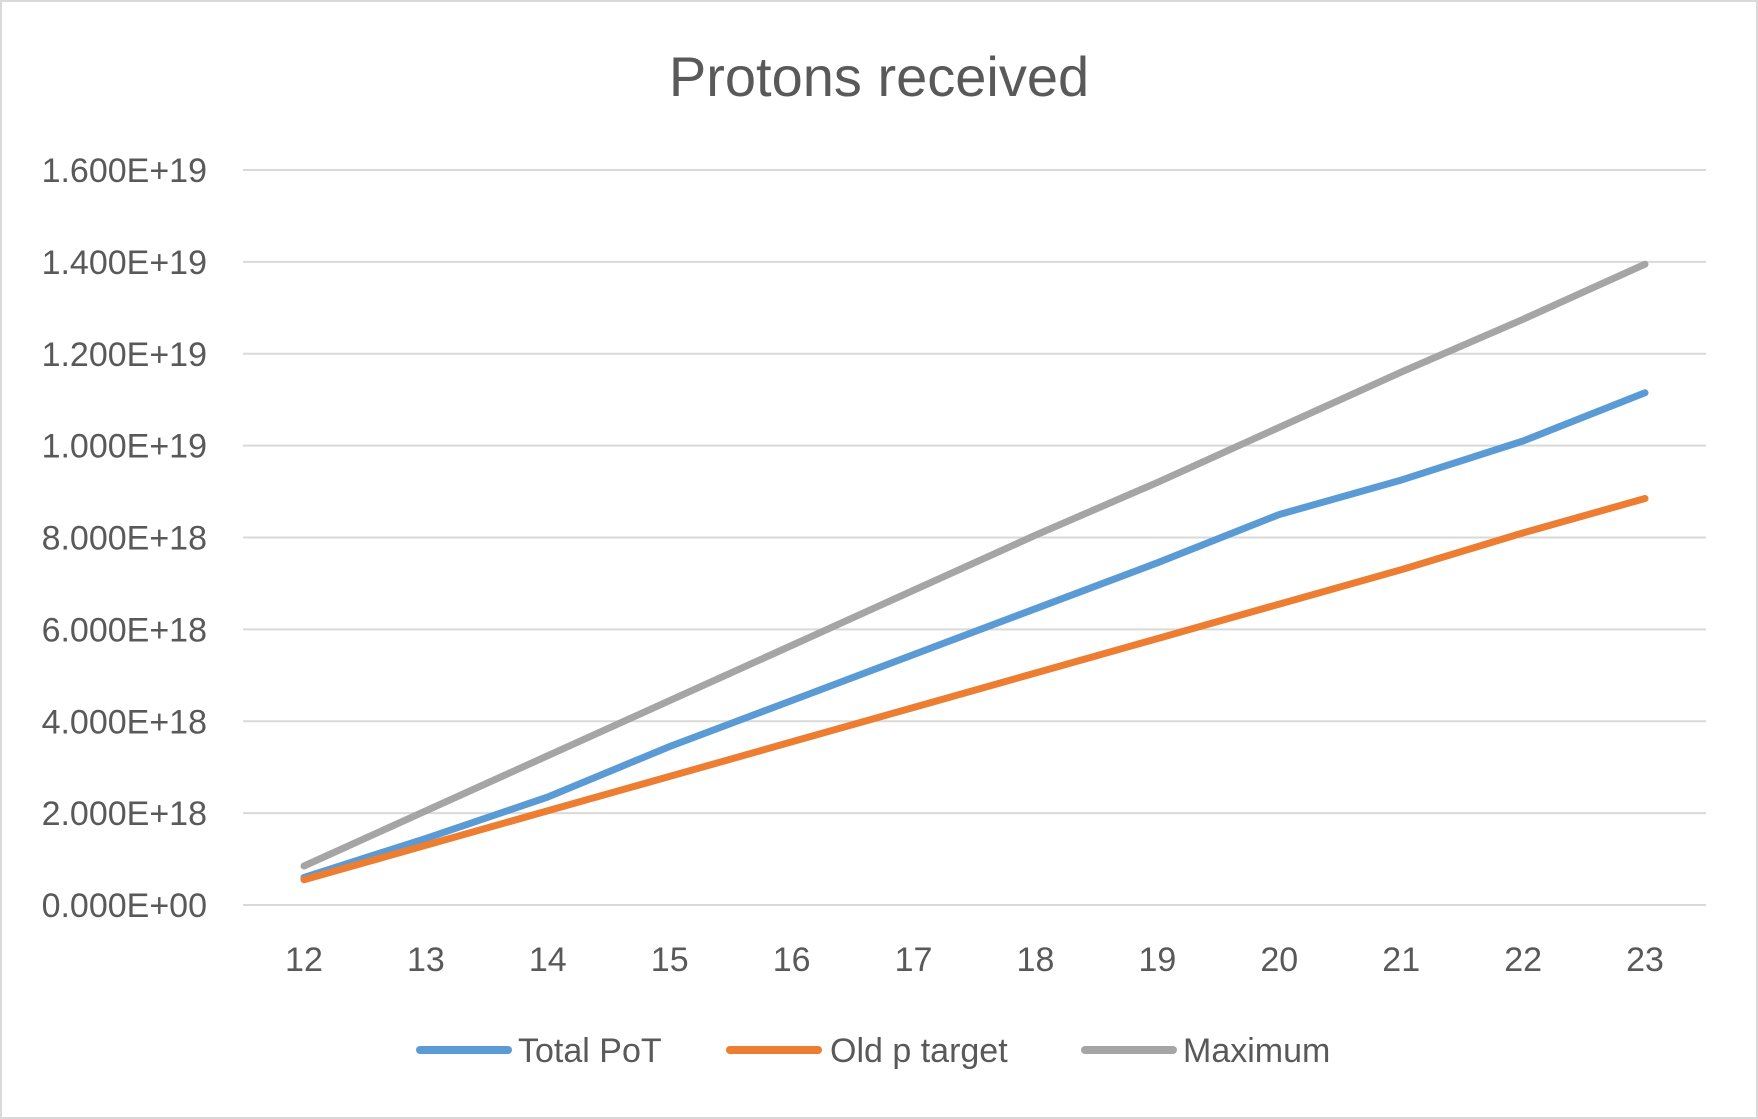 The height and width of the screenshot is (1119, 1758). I want to click on x-axis-tick-labels: 12 13 14 15 16 17 18 19 20 21 22 23, so click(974, 960).